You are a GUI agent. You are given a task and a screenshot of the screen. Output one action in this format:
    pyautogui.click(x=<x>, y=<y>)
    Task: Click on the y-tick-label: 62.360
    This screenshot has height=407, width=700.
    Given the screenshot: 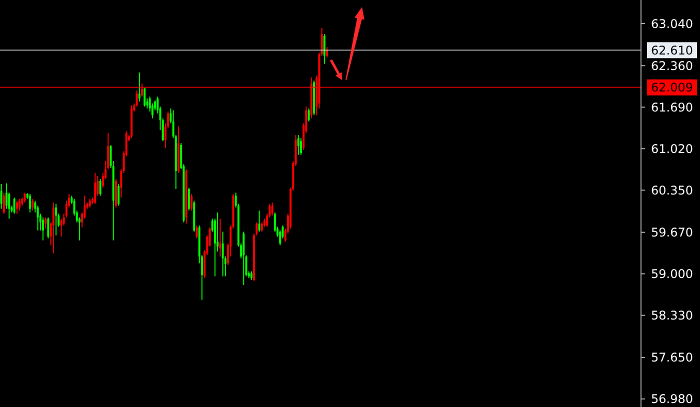 What is the action you would take?
    pyautogui.click(x=672, y=65)
    